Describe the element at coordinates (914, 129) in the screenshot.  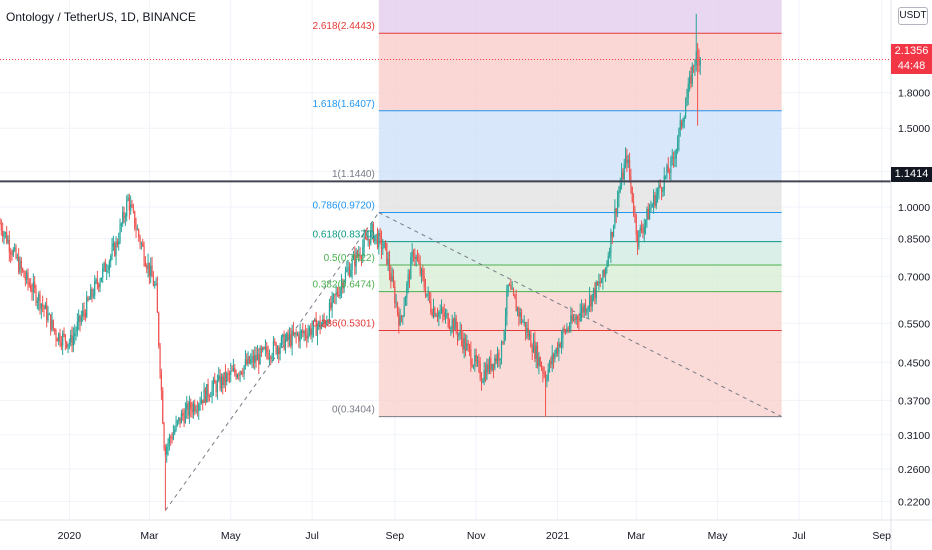
I see `price-tick-label: 1.5000` at that location.